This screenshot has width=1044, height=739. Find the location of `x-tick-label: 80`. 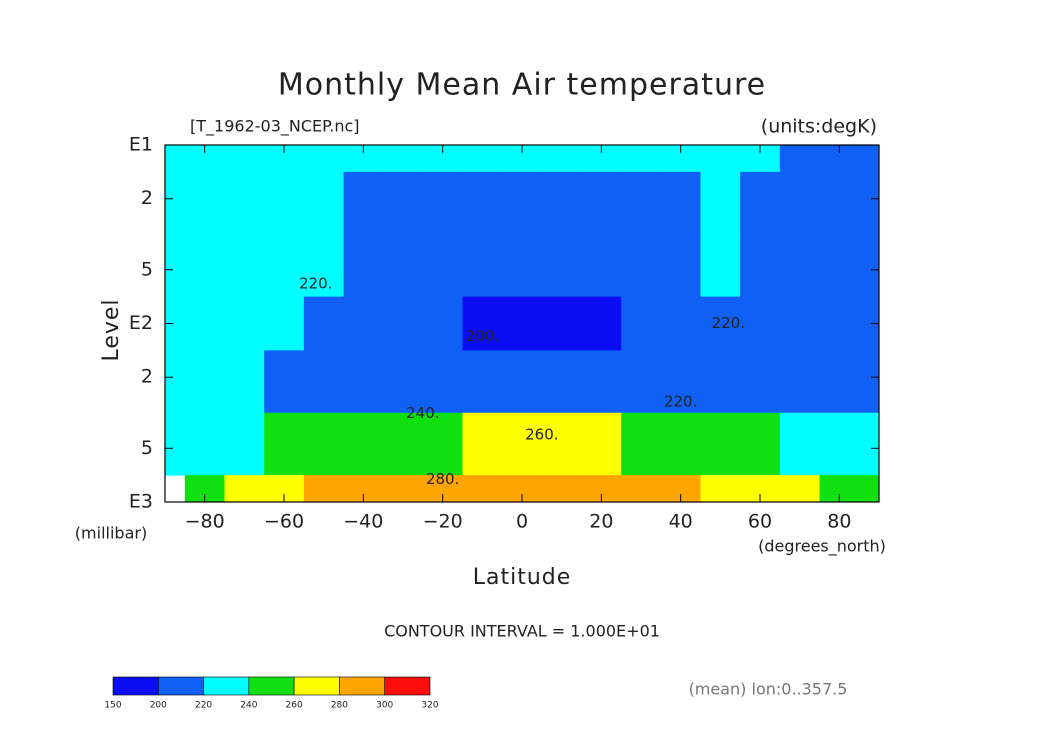

x-tick-label: 80 is located at coordinates (839, 522).